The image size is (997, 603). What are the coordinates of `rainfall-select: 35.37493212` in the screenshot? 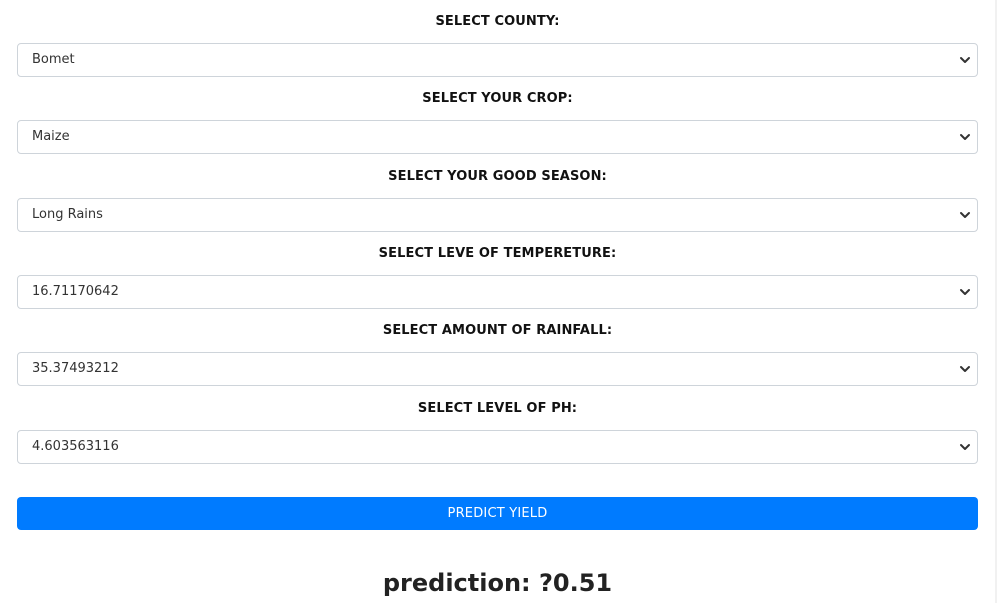 It's located at (497, 369).